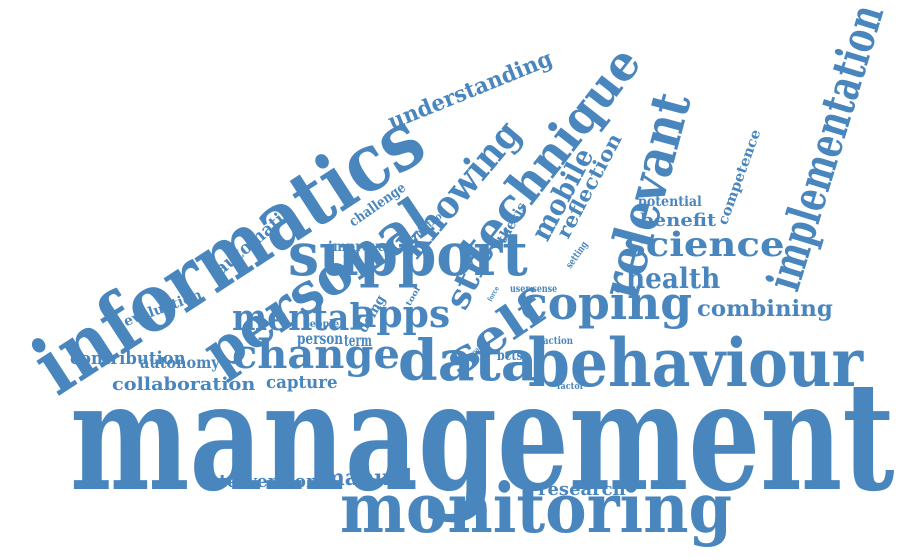 The image size is (900, 557). Describe the element at coordinates (302, 382) in the screenshot. I see `word-capture: capture` at that location.